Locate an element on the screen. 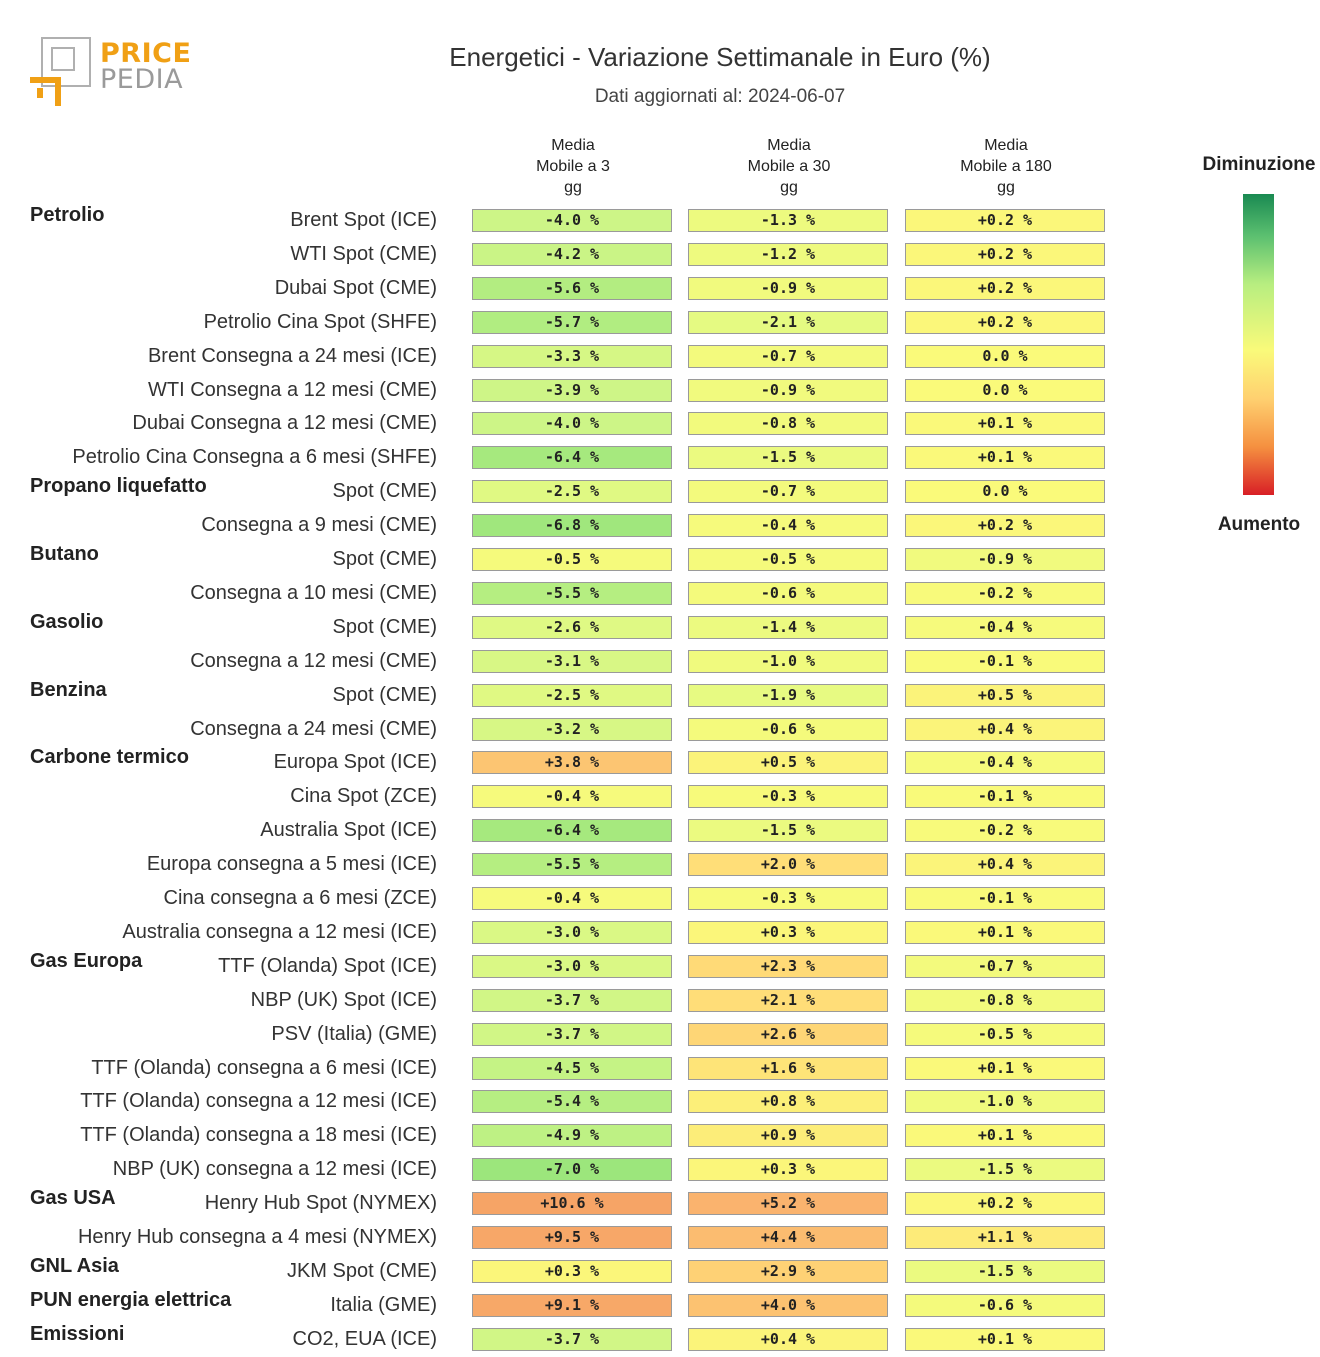  row-label: Henry Hub Spot (NYMEX) is located at coordinates (320, 1203).